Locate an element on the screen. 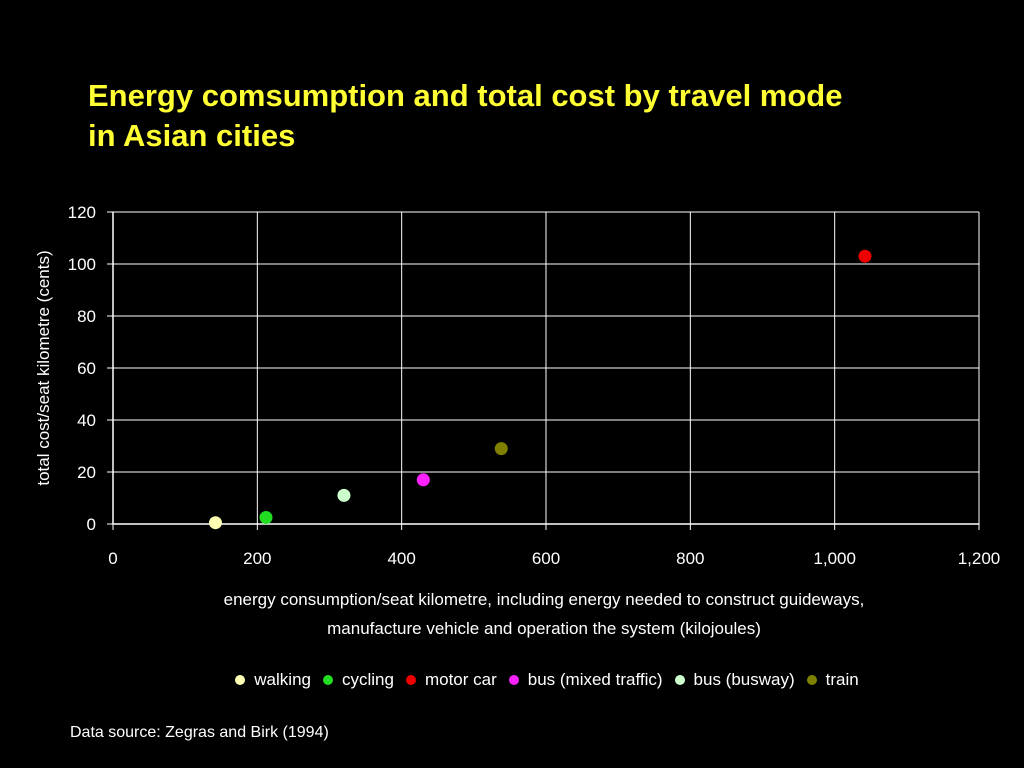 The image size is (1024, 768). legend-label: walking is located at coordinates (282, 679).